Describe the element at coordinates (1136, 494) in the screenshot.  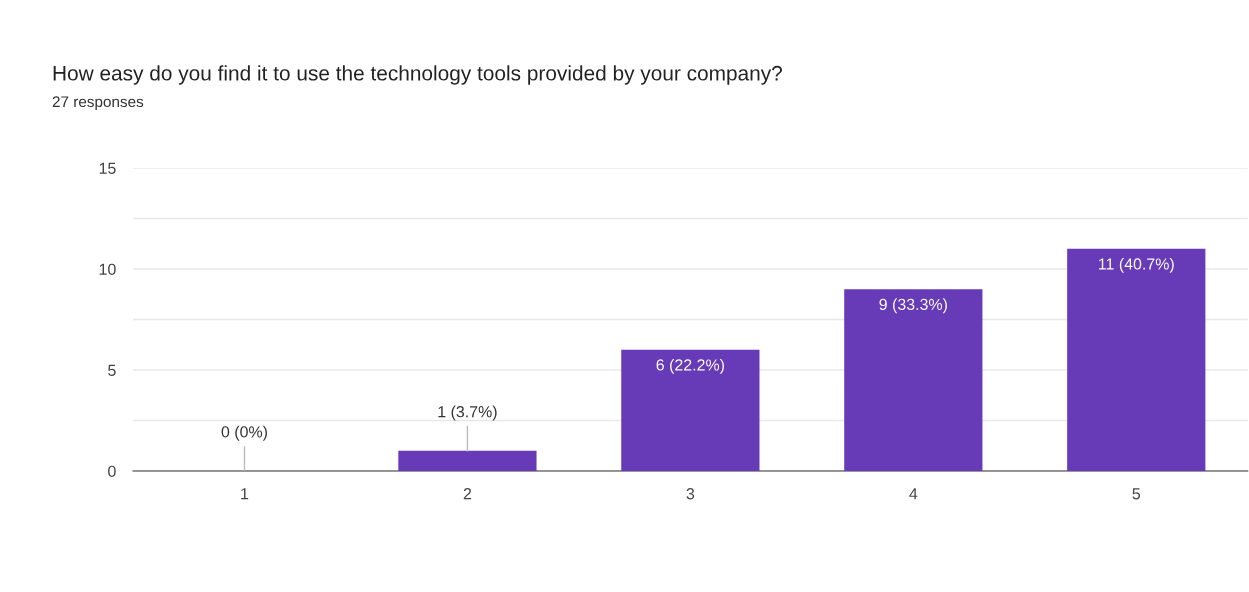
I see `x-tick-label: 5` at that location.